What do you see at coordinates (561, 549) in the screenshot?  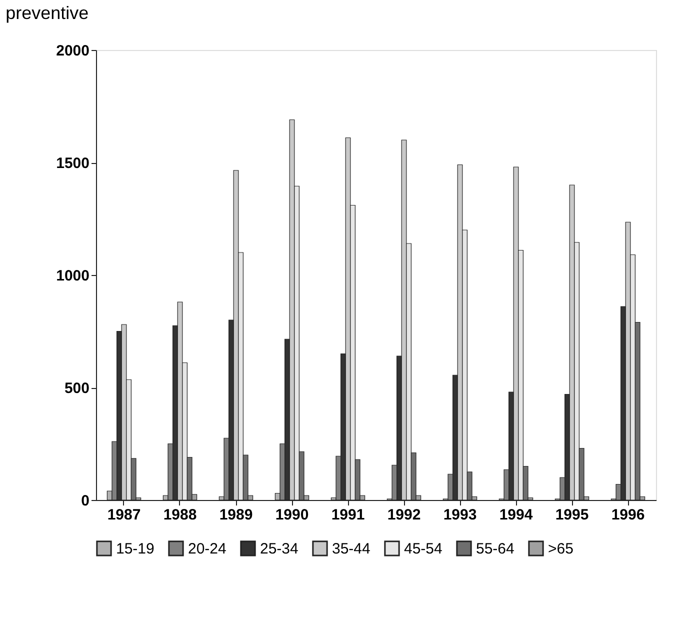 I see `legend-label: >65` at bounding box center [561, 549].